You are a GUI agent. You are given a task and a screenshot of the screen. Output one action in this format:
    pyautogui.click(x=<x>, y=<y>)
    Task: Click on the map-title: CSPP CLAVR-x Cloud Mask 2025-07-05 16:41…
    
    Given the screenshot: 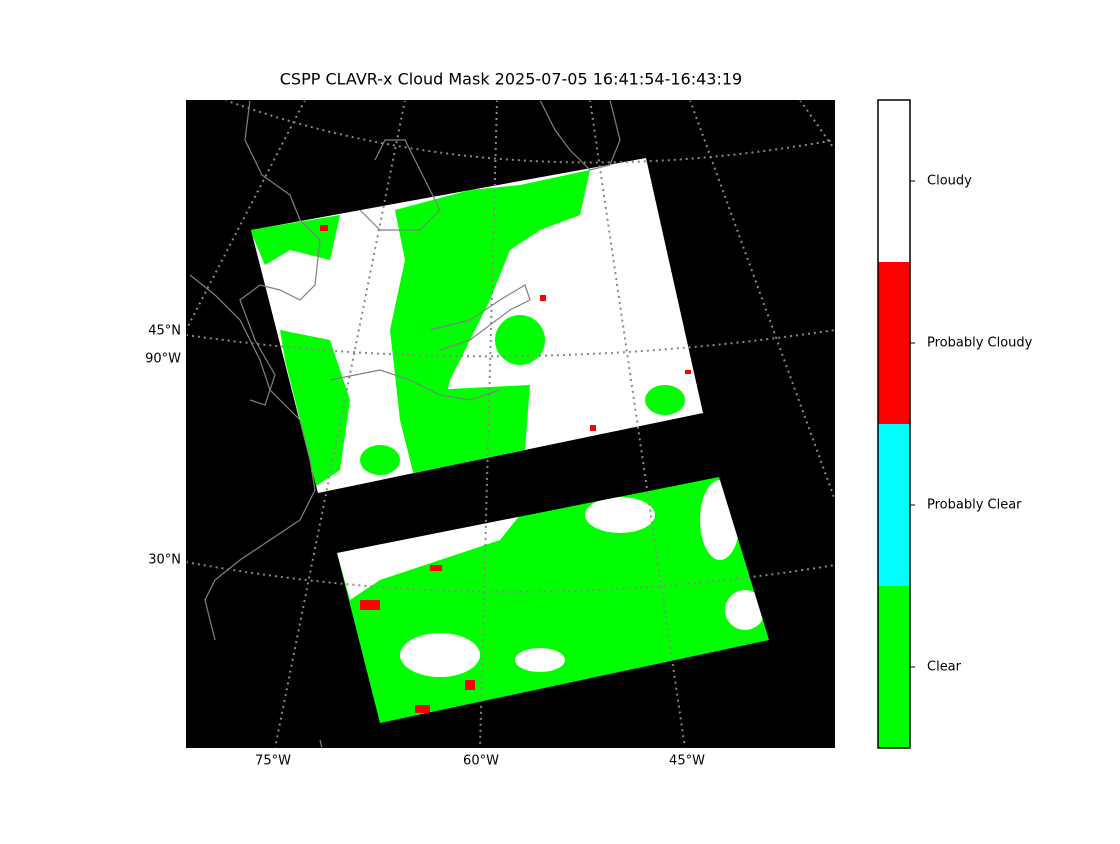 What is the action you would take?
    pyautogui.click(x=511, y=79)
    